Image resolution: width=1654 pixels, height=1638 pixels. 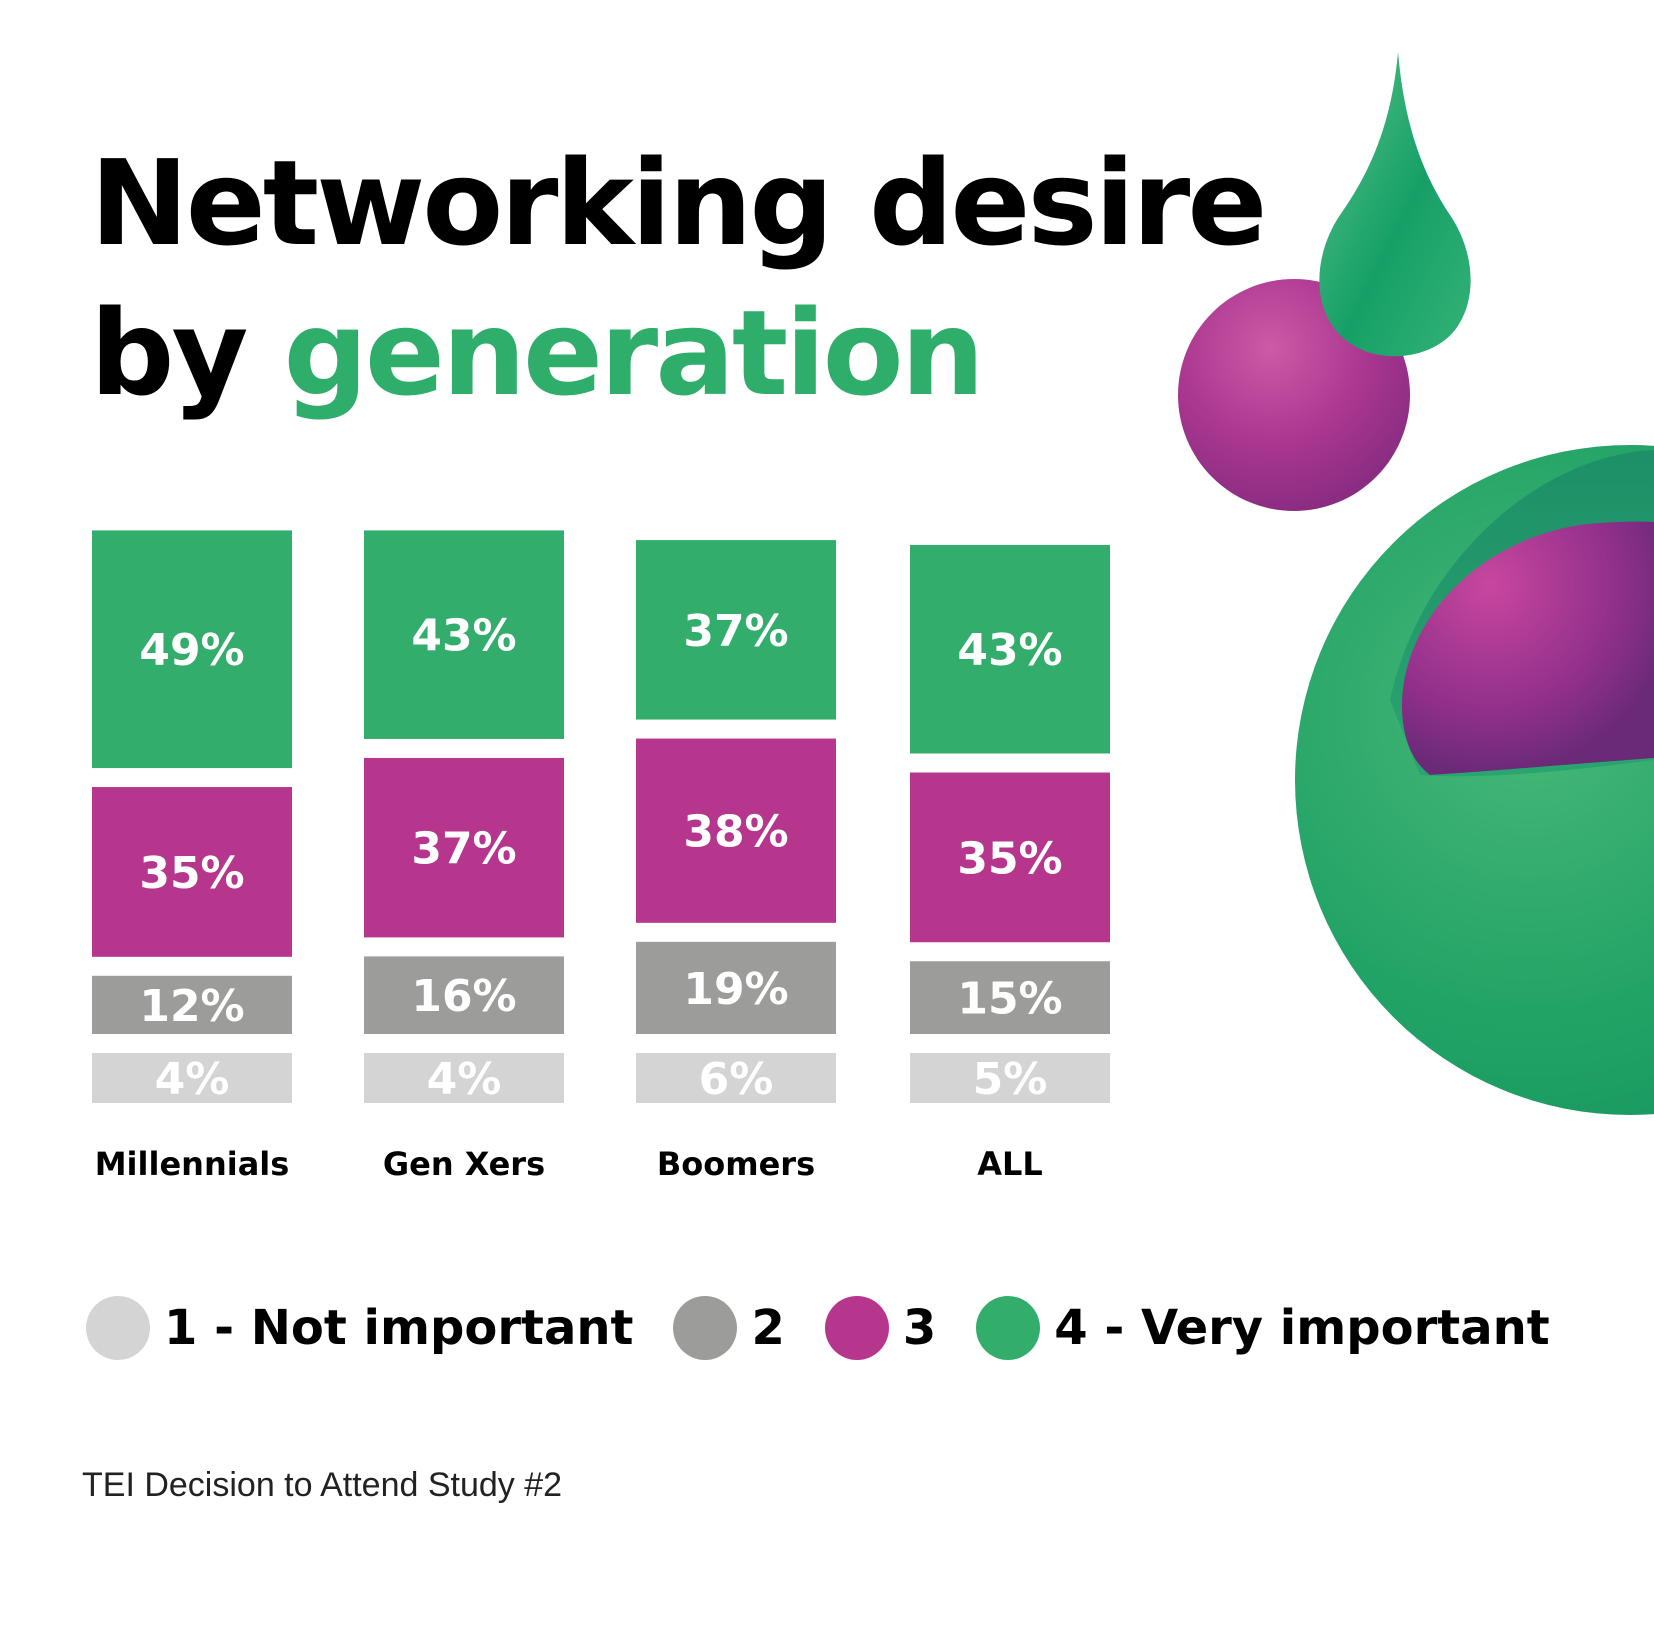 I want to click on legend-label: 2, so click(x=768, y=1328).